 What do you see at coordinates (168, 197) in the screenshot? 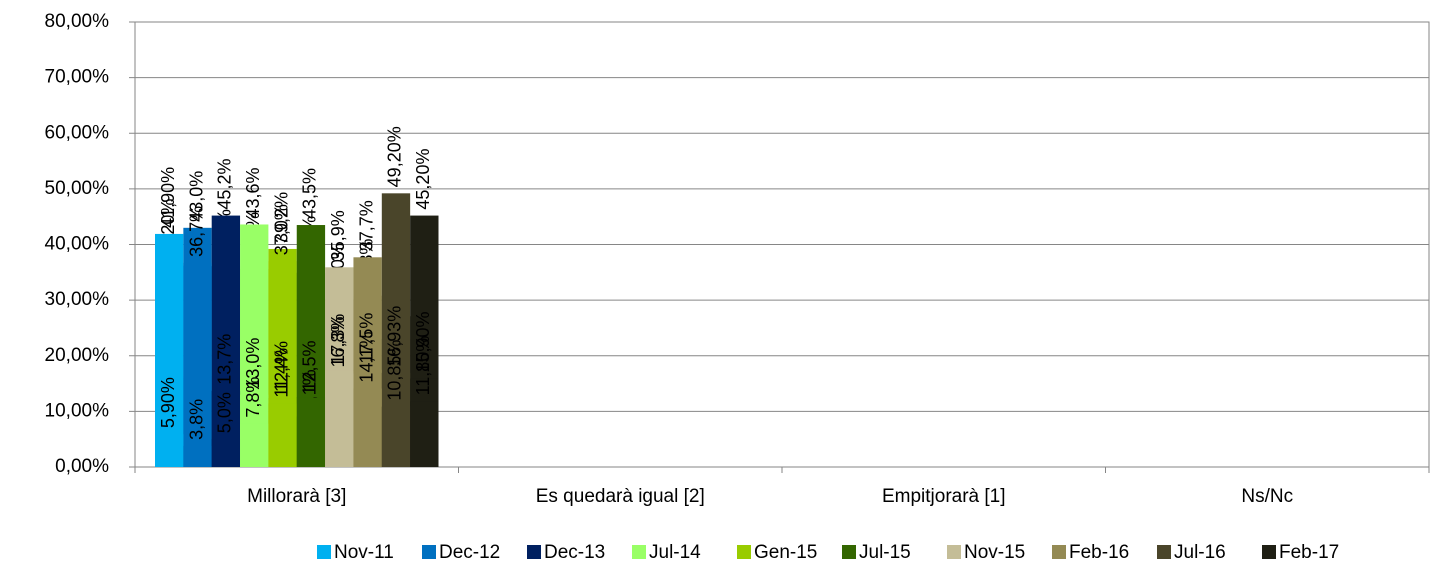
I see `value-label: 41,90%` at bounding box center [168, 197].